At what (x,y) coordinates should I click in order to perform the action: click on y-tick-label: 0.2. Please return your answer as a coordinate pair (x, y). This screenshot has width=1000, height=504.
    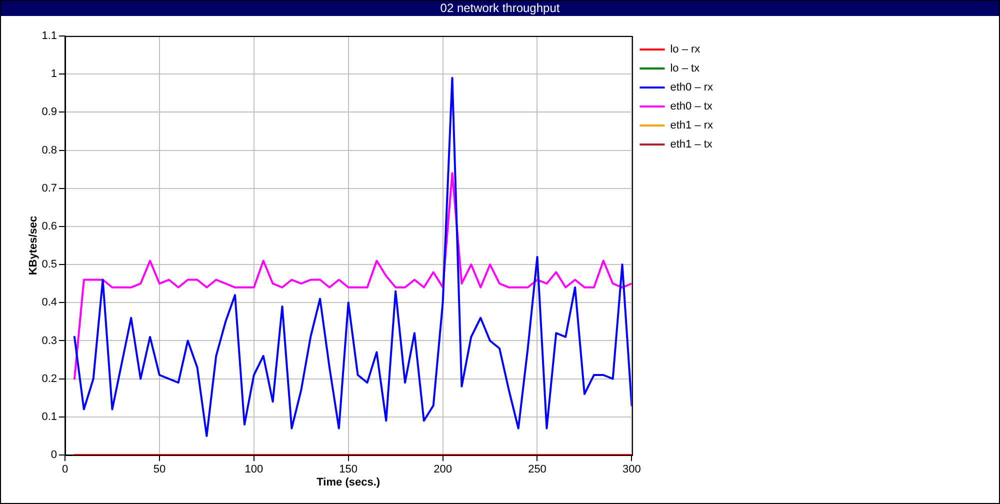
    Looking at the image, I should click on (49, 378).